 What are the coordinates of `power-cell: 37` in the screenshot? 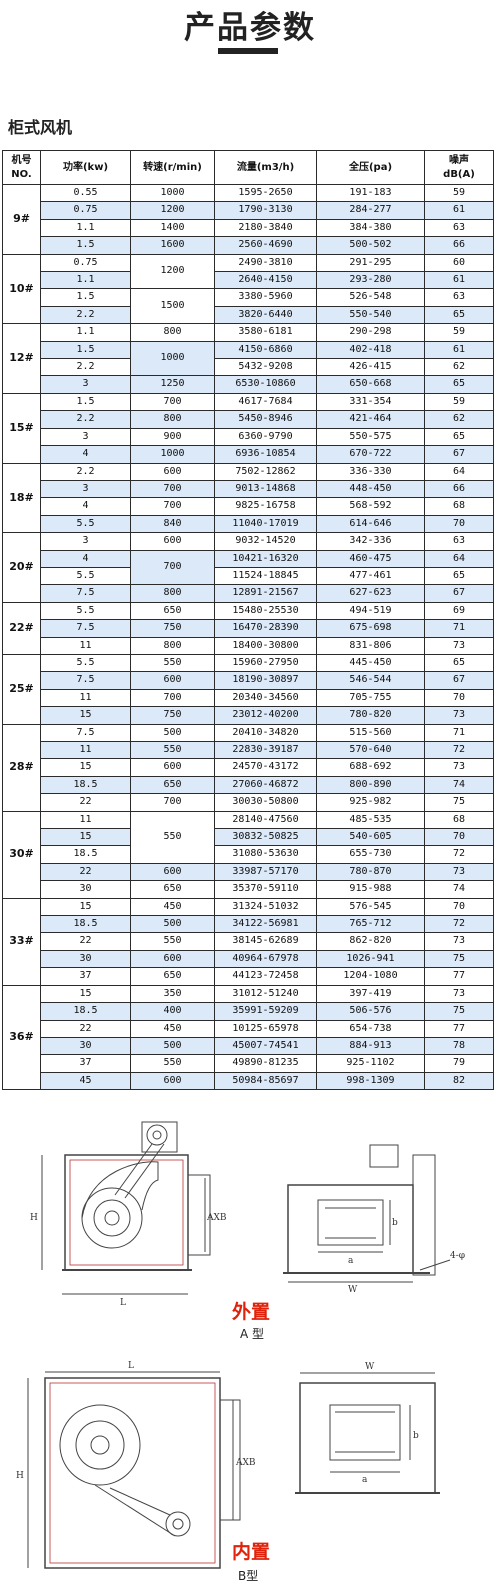 It's located at (85, 1063).